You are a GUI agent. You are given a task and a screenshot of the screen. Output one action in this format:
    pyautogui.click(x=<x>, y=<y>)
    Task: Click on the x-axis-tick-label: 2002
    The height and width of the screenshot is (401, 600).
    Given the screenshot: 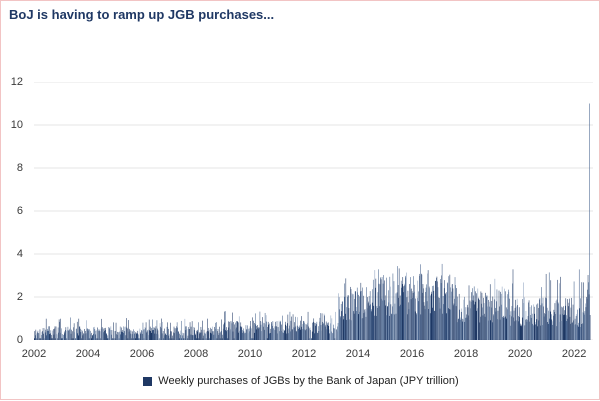 What is the action you would take?
    pyautogui.click(x=34, y=354)
    